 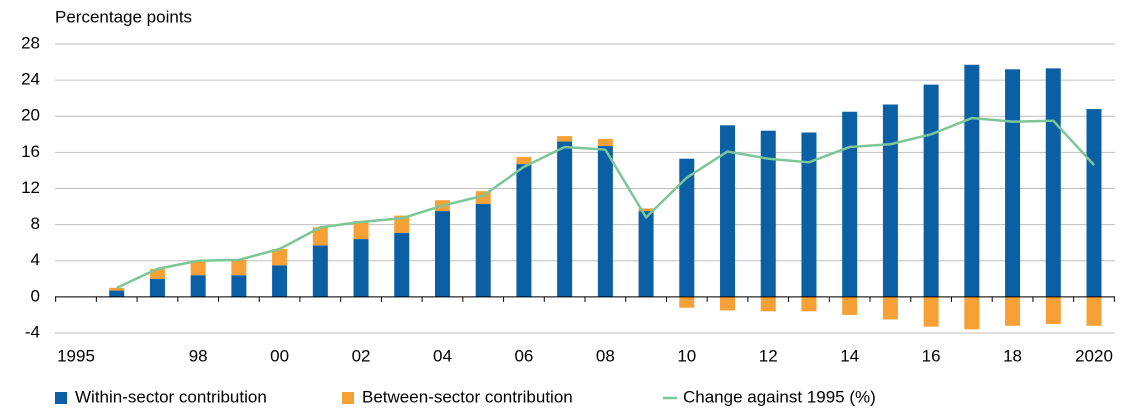 I want to click on y-tick-label: 24, so click(x=30, y=79).